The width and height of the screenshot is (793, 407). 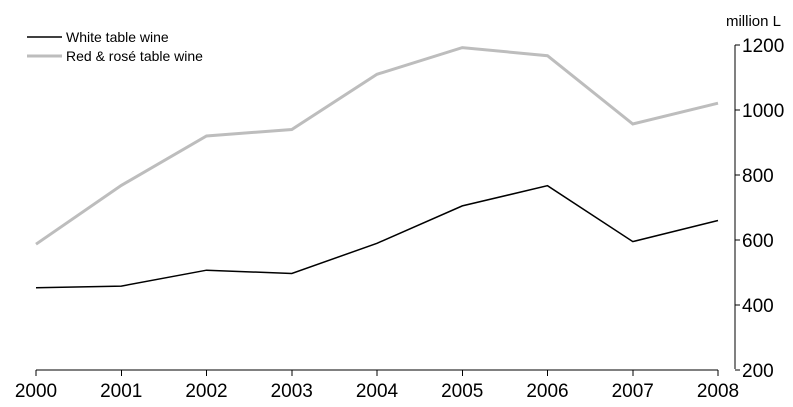 I want to click on y-axis: 200 400 600 800 1000 1200 million L, so click(x=755, y=197).